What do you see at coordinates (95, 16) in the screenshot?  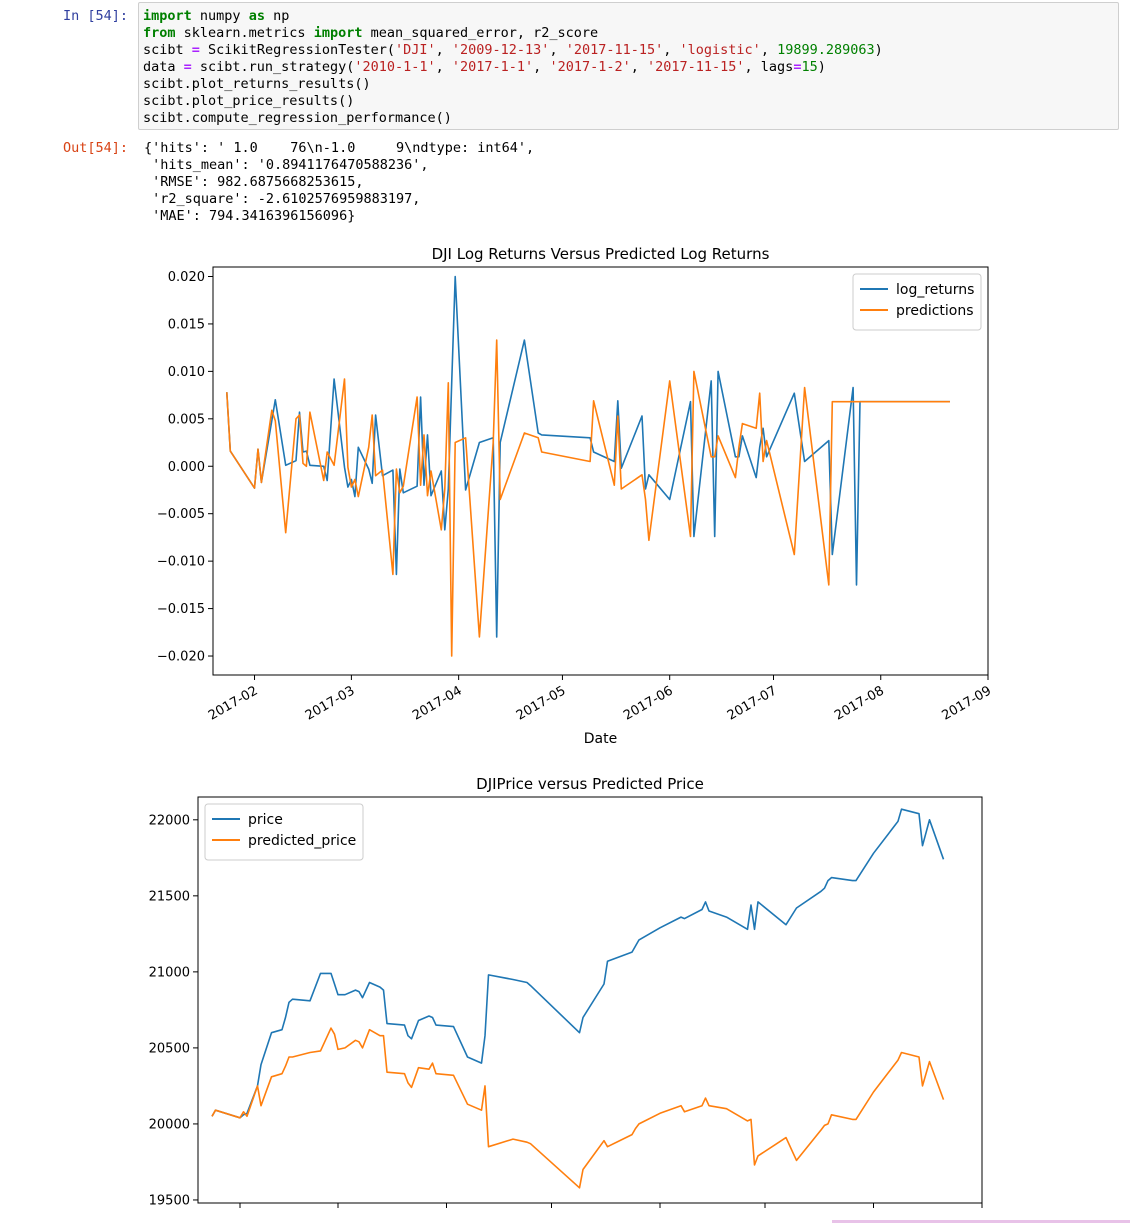 I see `input-prompt: In [54]:` at bounding box center [95, 16].